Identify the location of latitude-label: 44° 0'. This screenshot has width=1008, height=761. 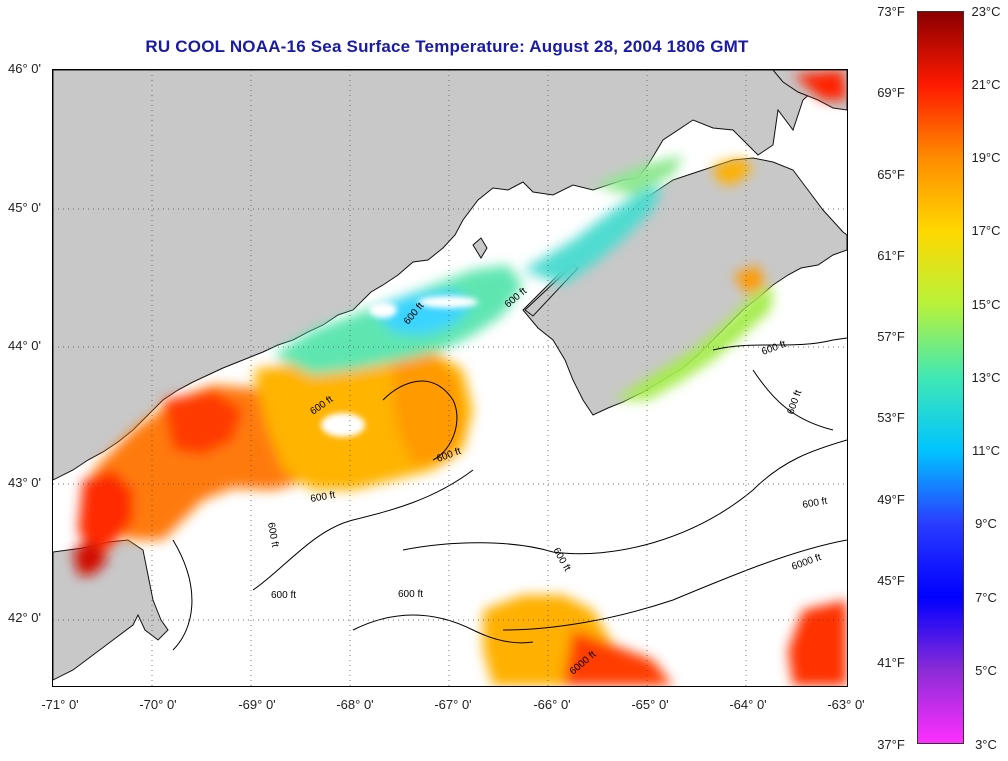
(24, 345).